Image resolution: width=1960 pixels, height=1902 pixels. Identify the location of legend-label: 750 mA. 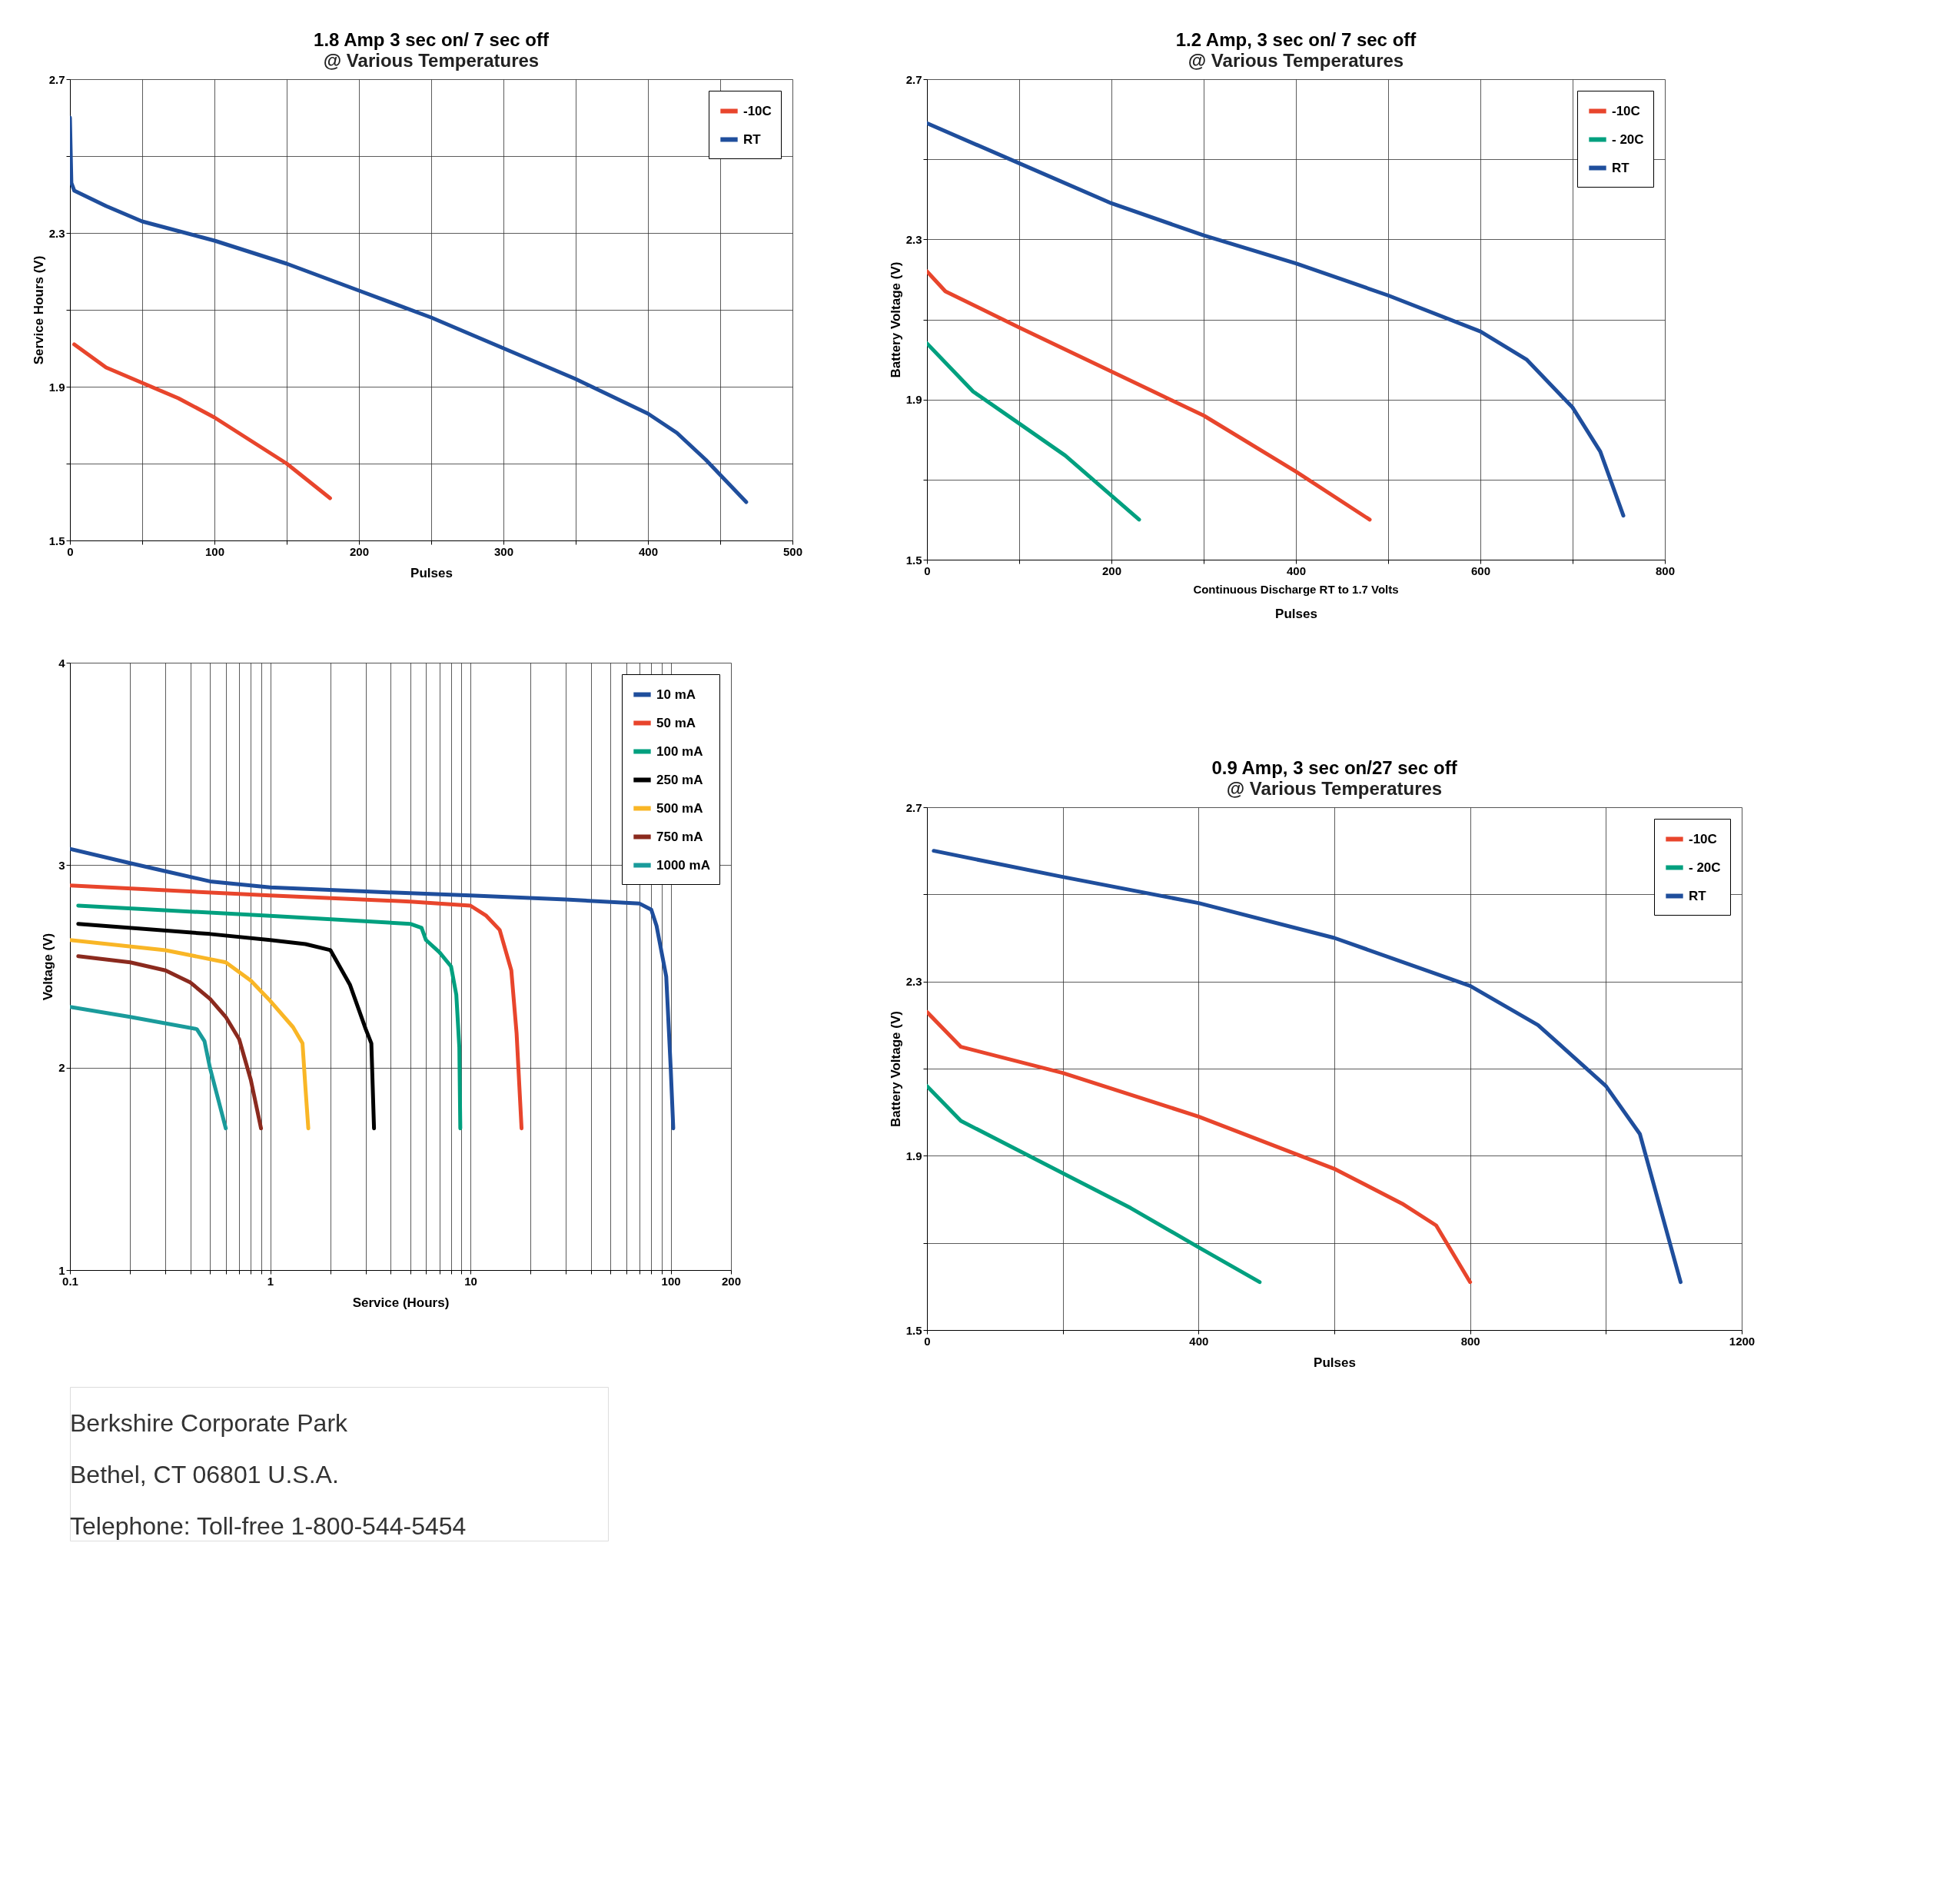
(679, 836).